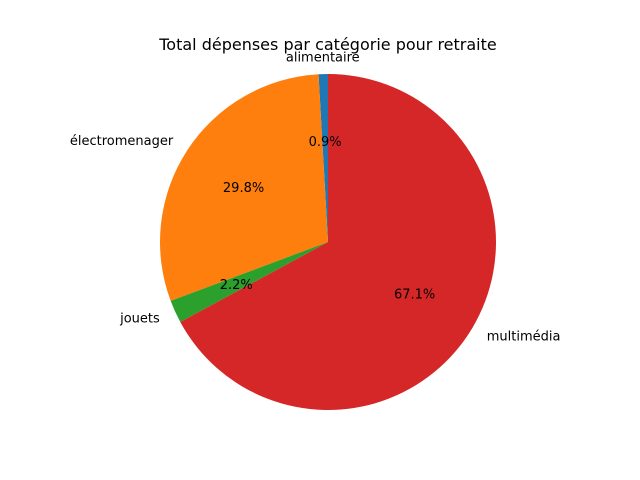 This screenshot has width=640, height=480. Describe the element at coordinates (139, 319) in the screenshot. I see `category-label-jouets: jouets` at that location.